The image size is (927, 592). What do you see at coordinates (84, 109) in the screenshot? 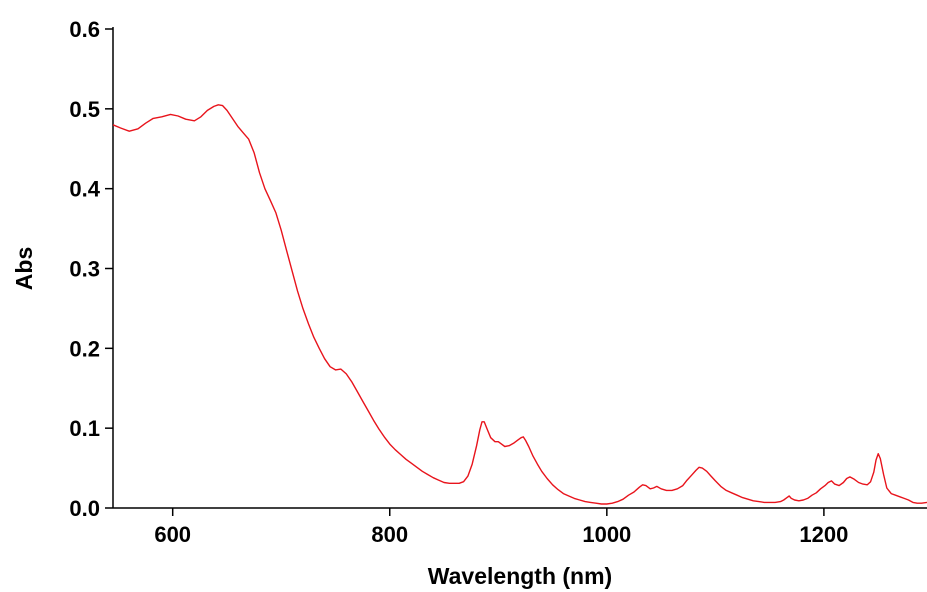
I see `y-tick-label: 0.5` at bounding box center [84, 109].